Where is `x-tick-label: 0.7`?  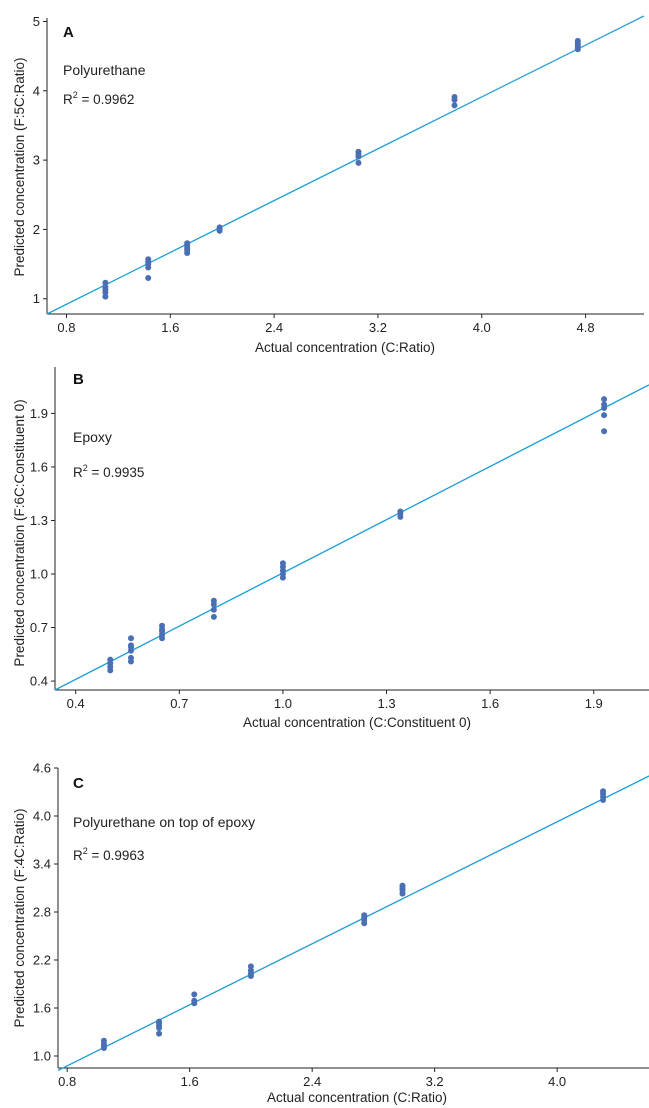
x-tick-label: 0.7 is located at coordinates (179, 703).